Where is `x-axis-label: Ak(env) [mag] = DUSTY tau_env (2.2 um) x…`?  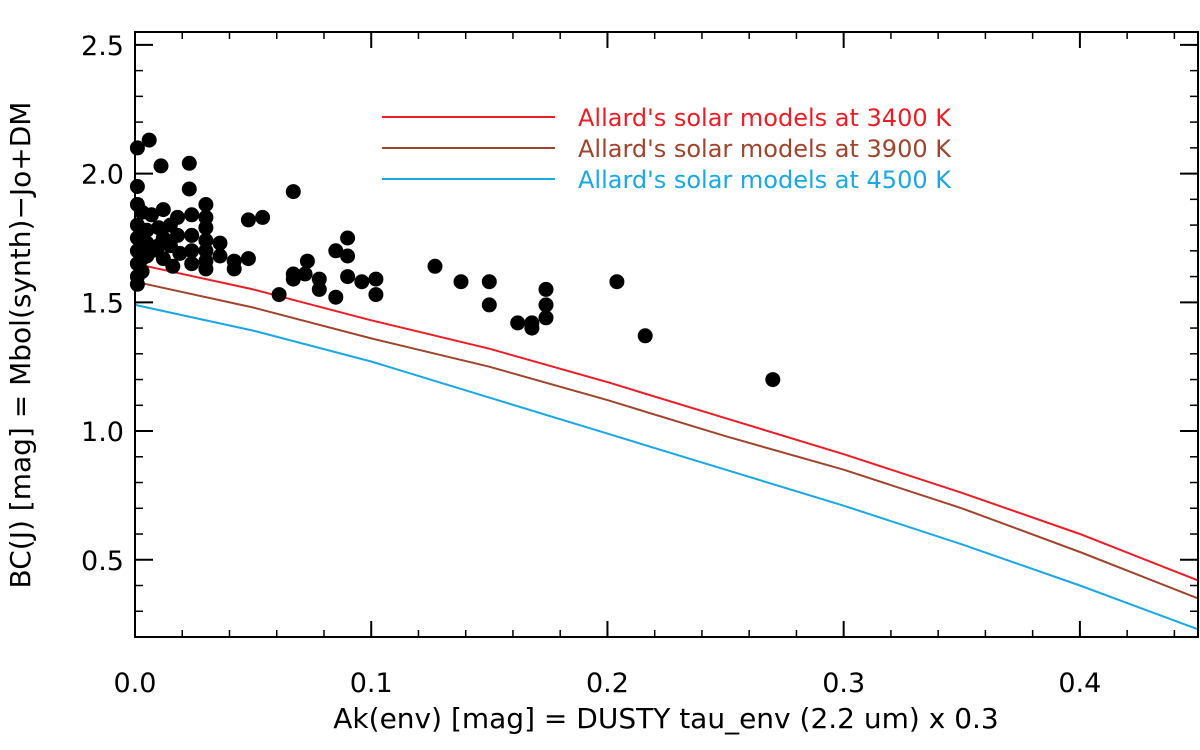 x-axis-label: Ak(env) [mag] = DUSTY tau_env (2.2 um) x… is located at coordinates (665, 718).